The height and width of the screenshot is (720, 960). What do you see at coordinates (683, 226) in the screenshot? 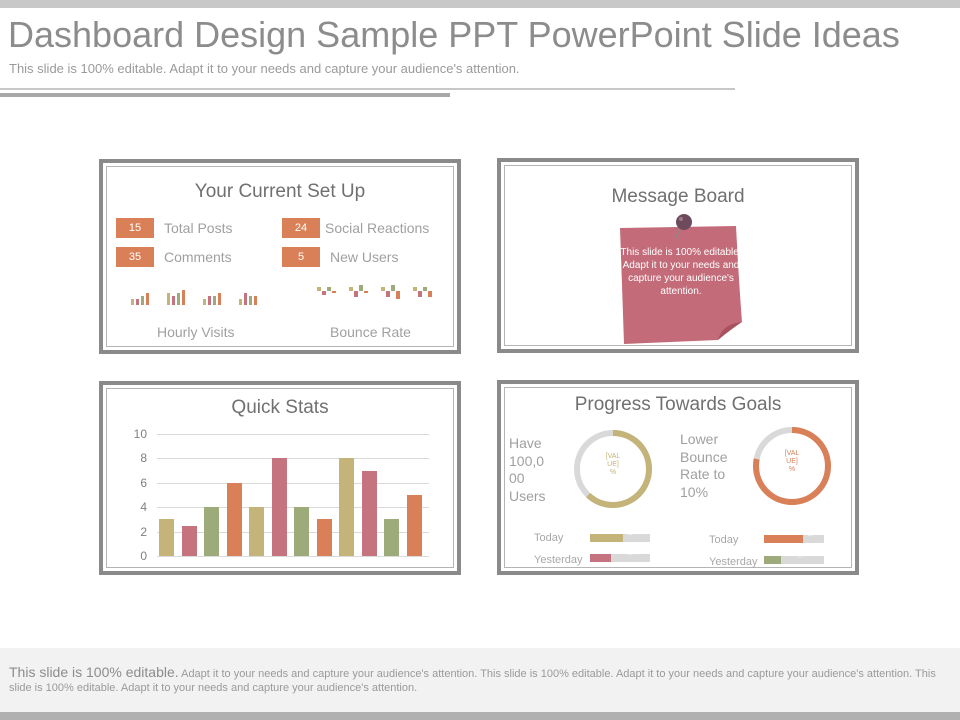
I see `pushpin-icon` at bounding box center [683, 226].